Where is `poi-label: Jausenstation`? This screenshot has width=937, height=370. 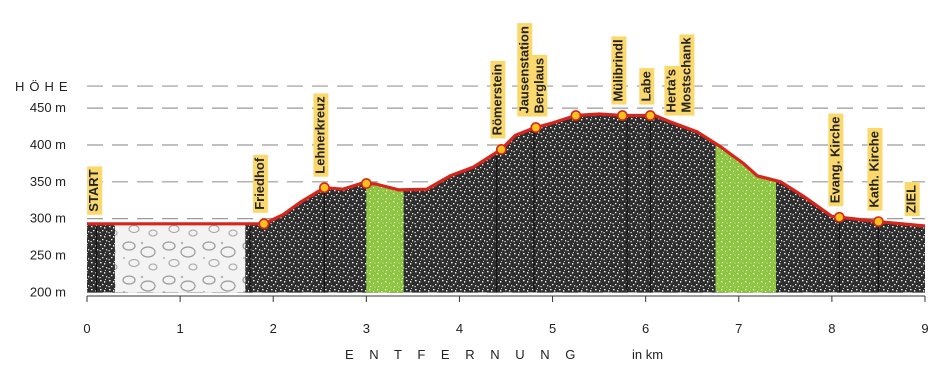
poi-label: Jausenstation is located at coordinates (523, 69).